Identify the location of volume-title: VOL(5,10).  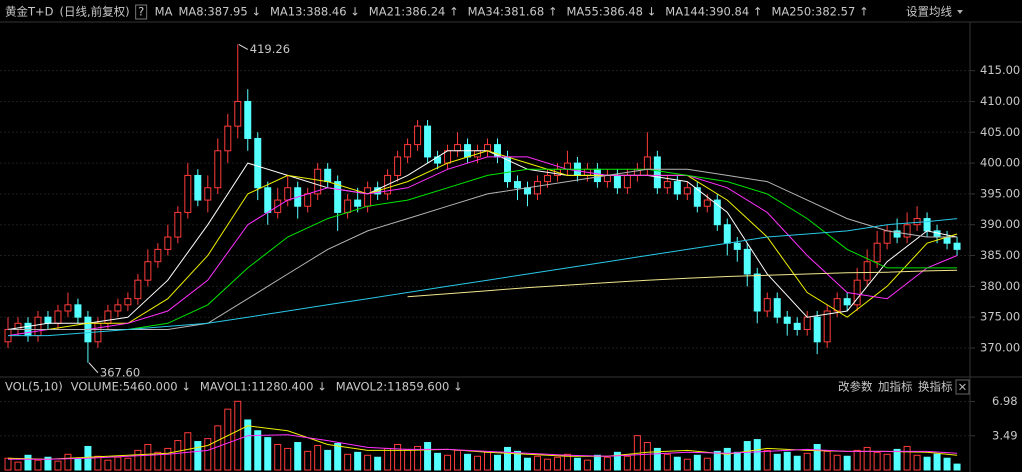
(34, 387).